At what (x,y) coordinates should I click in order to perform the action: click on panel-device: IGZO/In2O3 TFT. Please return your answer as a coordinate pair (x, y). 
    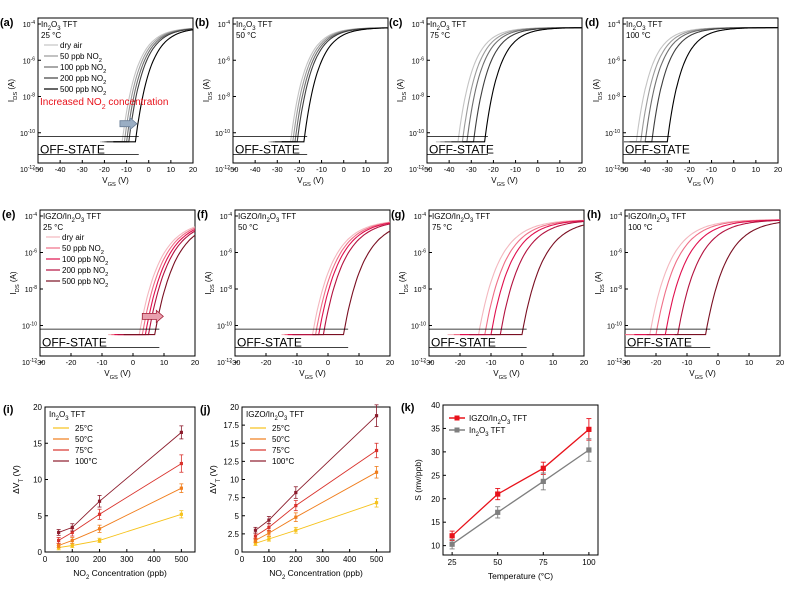
    Looking at the image, I should click on (657, 218).